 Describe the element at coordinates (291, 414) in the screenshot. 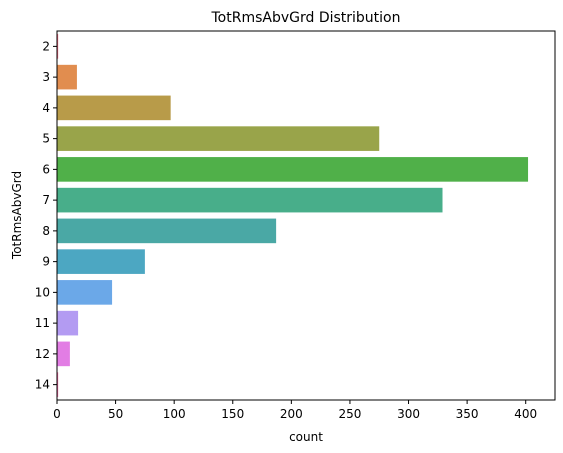

I see `x-tick-label: 200` at that location.